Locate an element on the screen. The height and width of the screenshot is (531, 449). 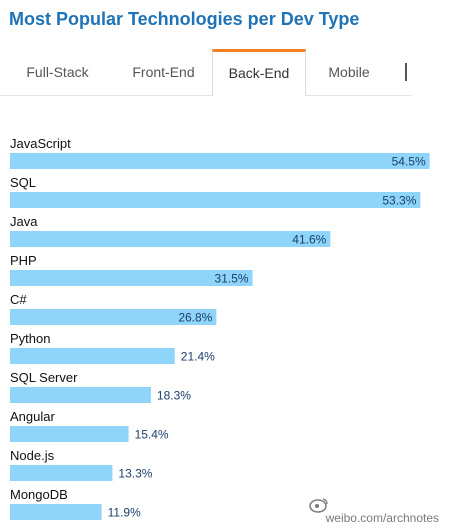
category-label: SQL is located at coordinates (23, 182).